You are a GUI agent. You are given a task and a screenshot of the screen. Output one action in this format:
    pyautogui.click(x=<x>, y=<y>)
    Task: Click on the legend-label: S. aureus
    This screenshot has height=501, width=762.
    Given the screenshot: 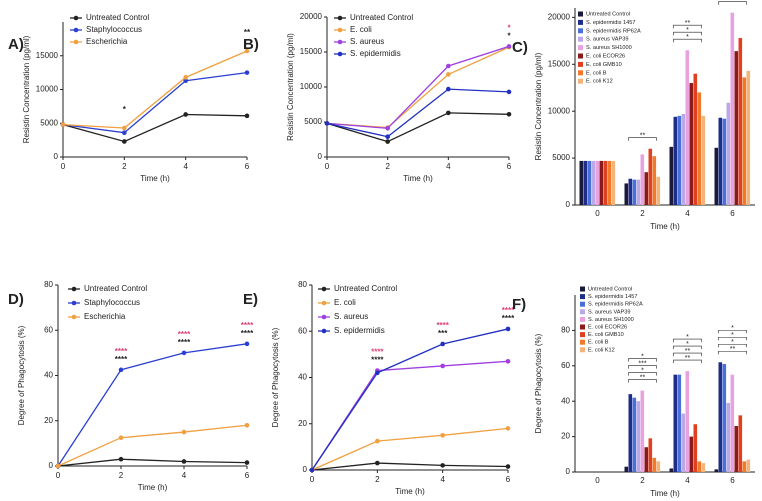 What is the action you would take?
    pyautogui.click(x=367, y=41)
    